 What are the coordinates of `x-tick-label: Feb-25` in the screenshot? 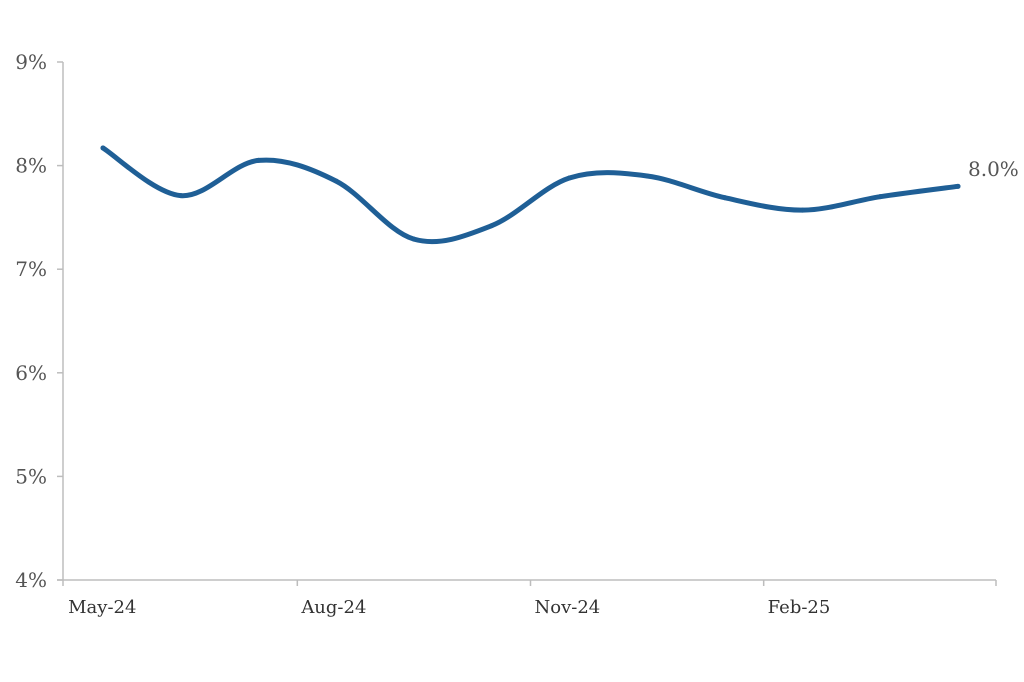 It's located at (799, 607).